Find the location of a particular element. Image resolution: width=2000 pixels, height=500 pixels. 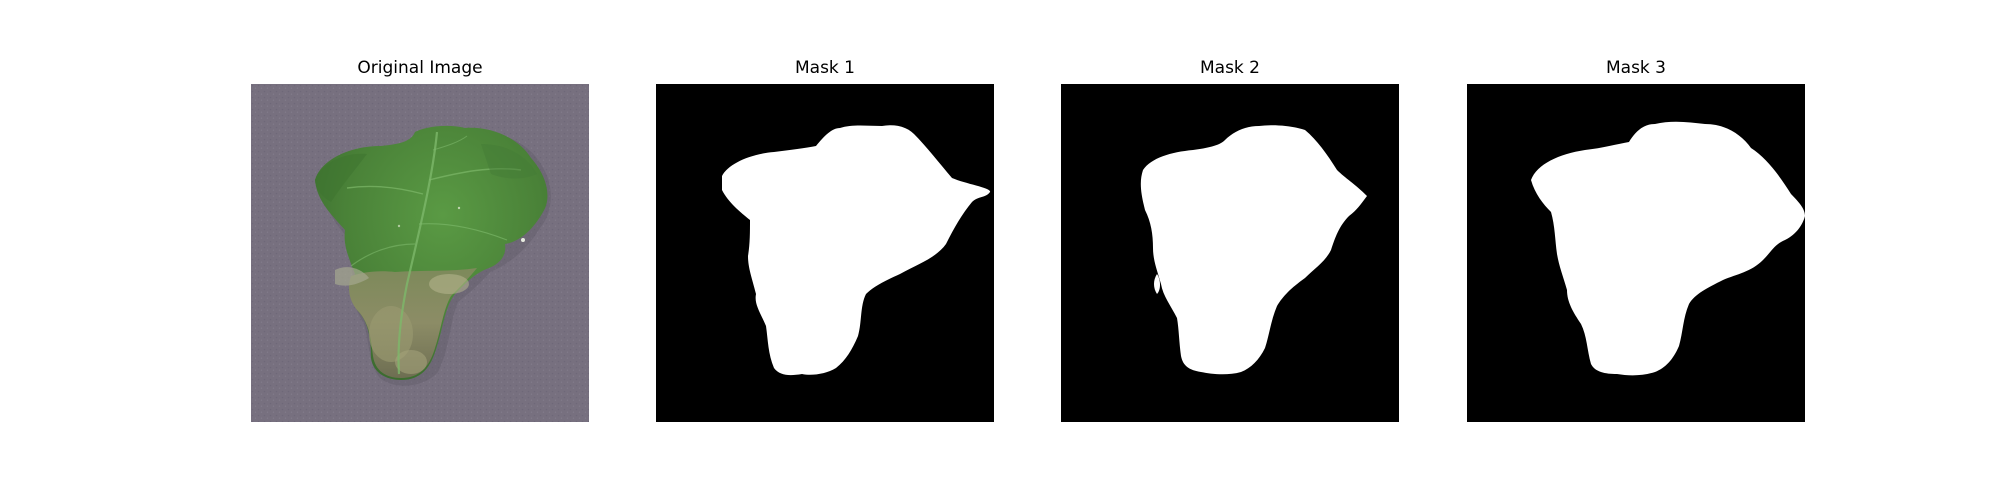

panel-title: Mask 3 is located at coordinates (1635, 68).